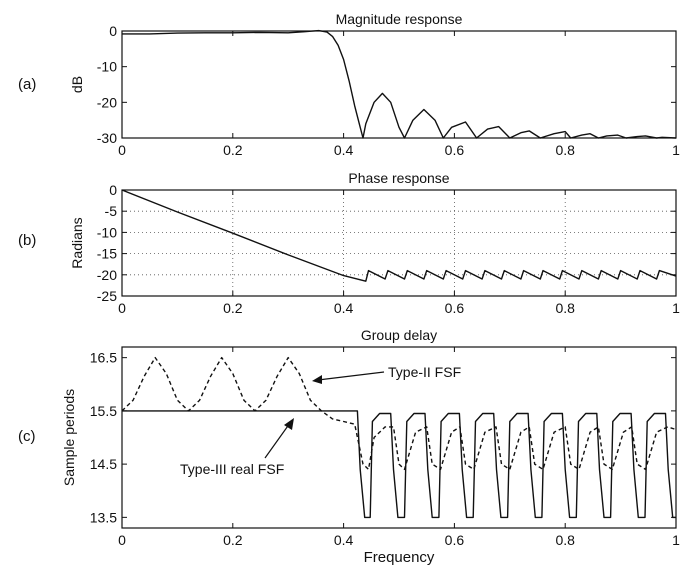  Describe the element at coordinates (344, 308) in the screenshot. I see `phase-xtick-label-2: 0.4` at that location.